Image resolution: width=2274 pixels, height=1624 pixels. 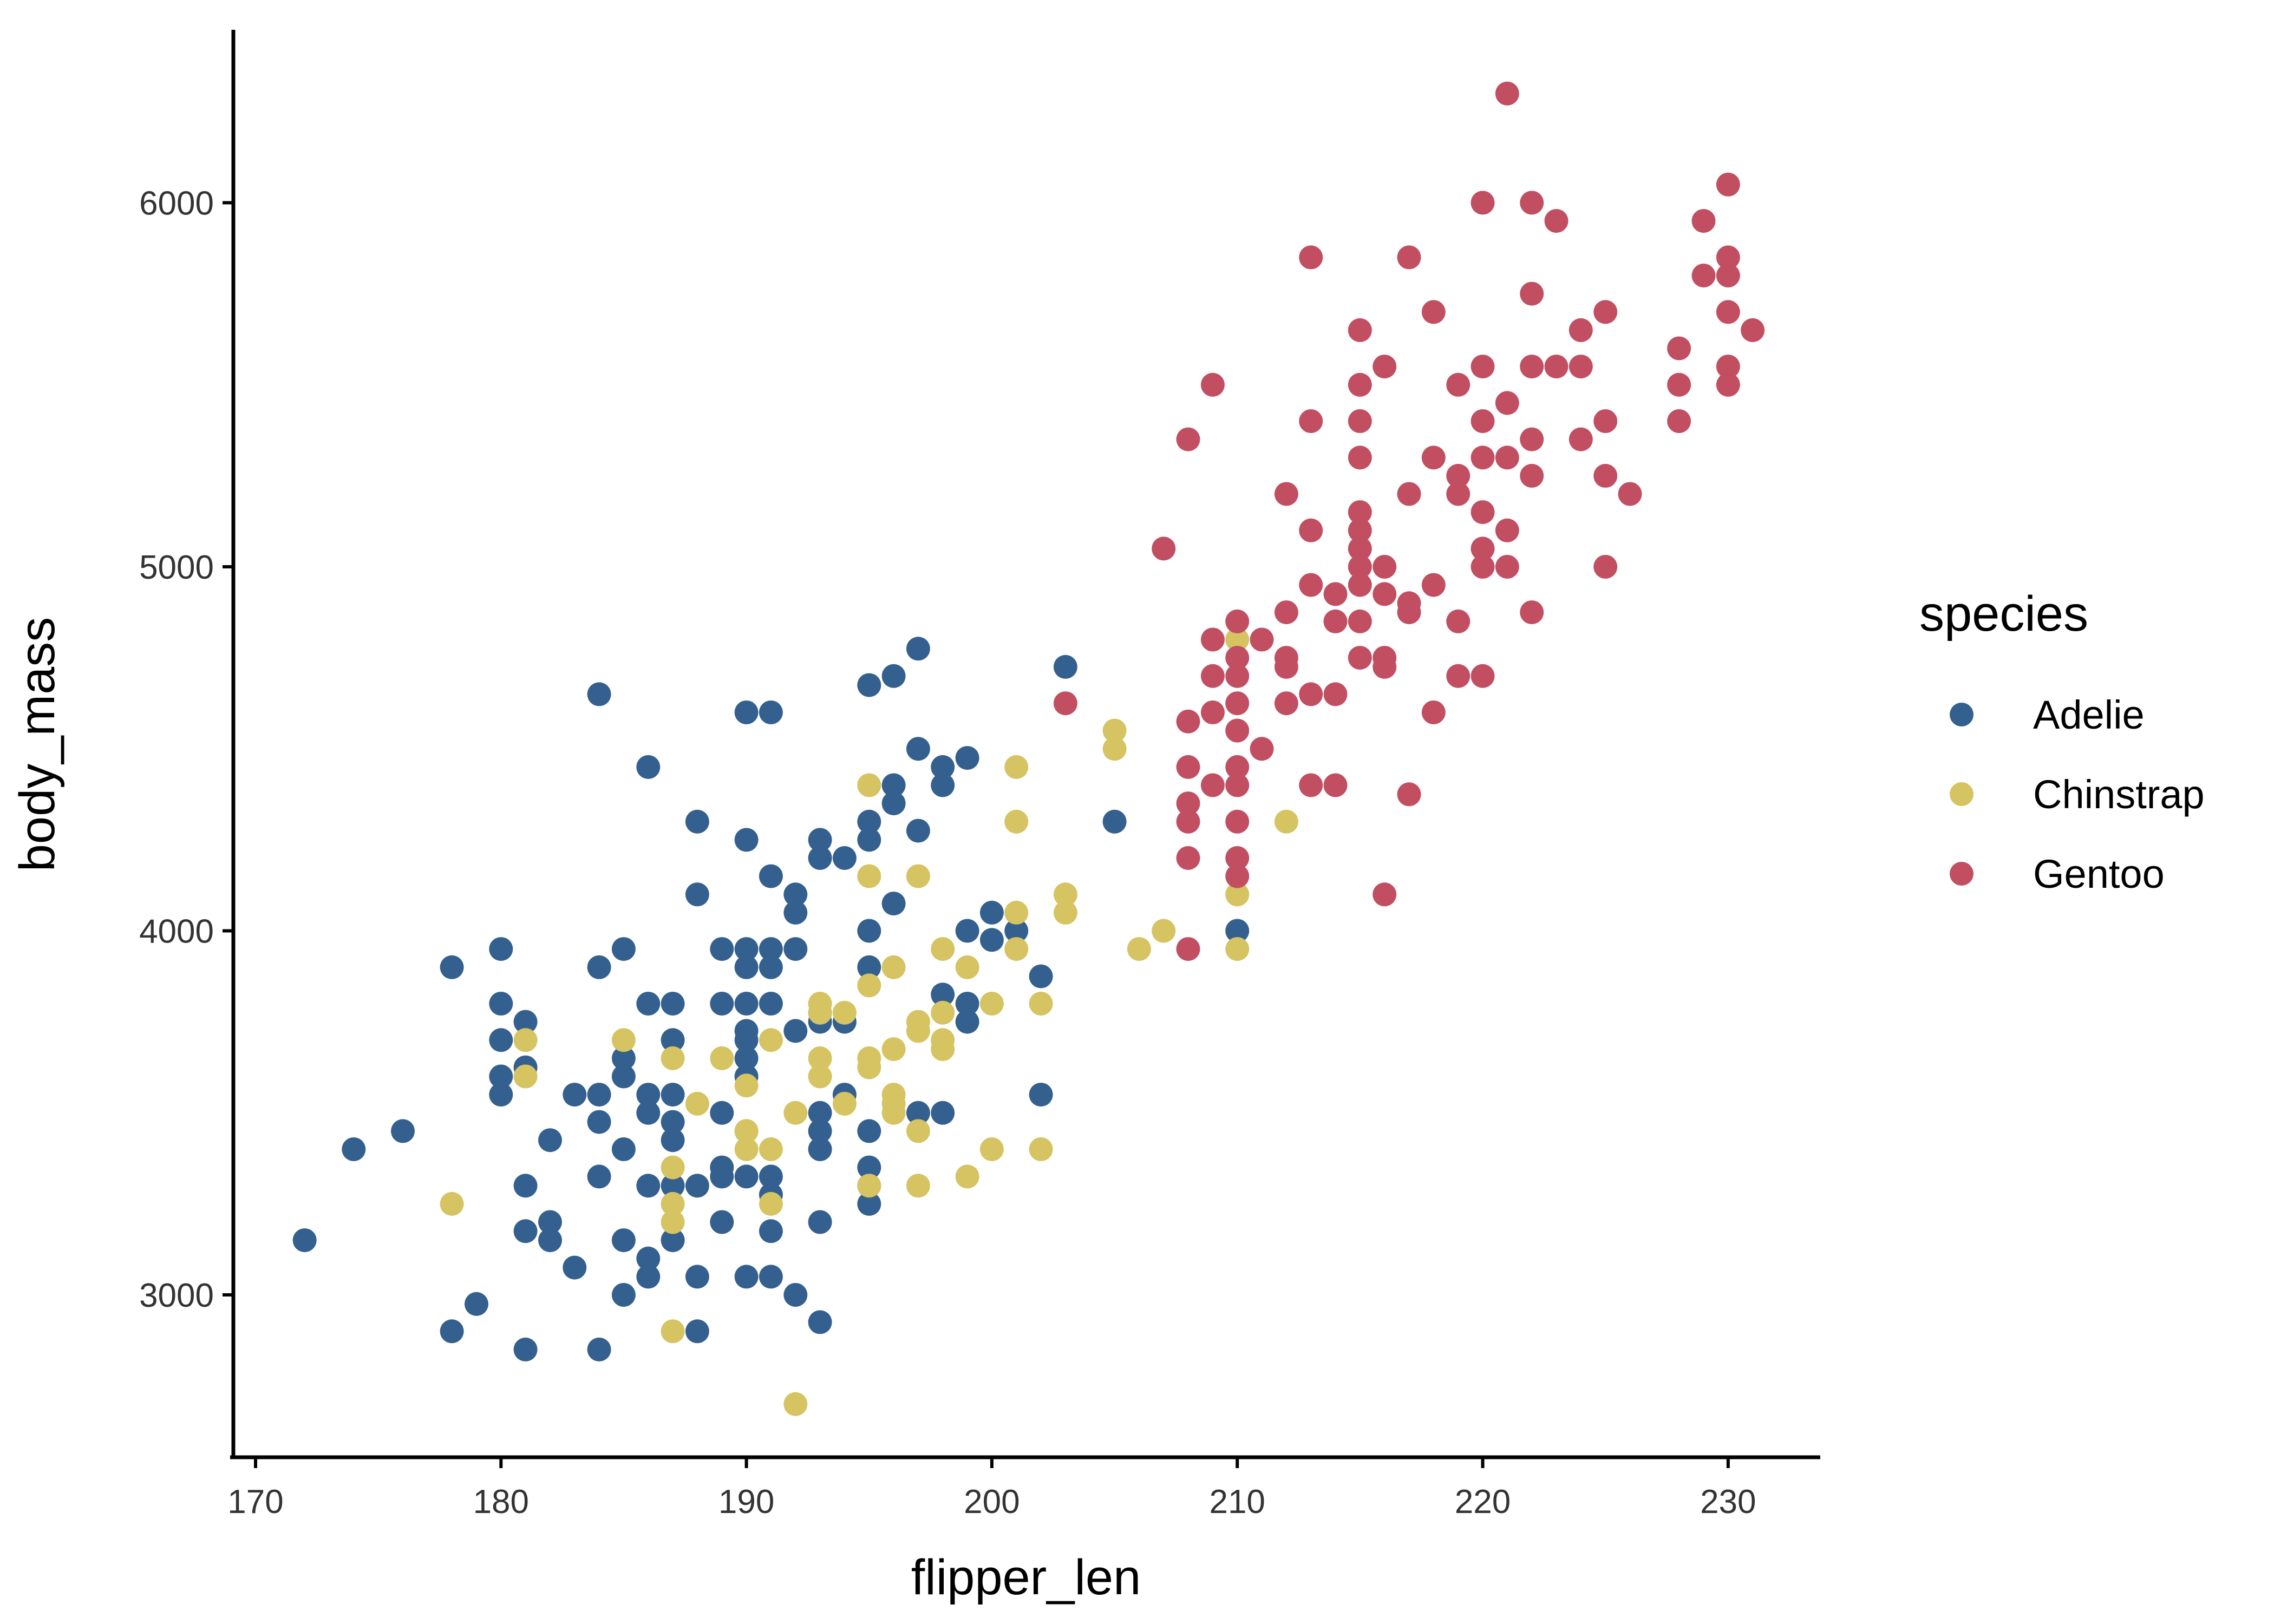 What do you see at coordinates (1237, 1502) in the screenshot?
I see `x-tick-label: 210` at bounding box center [1237, 1502].